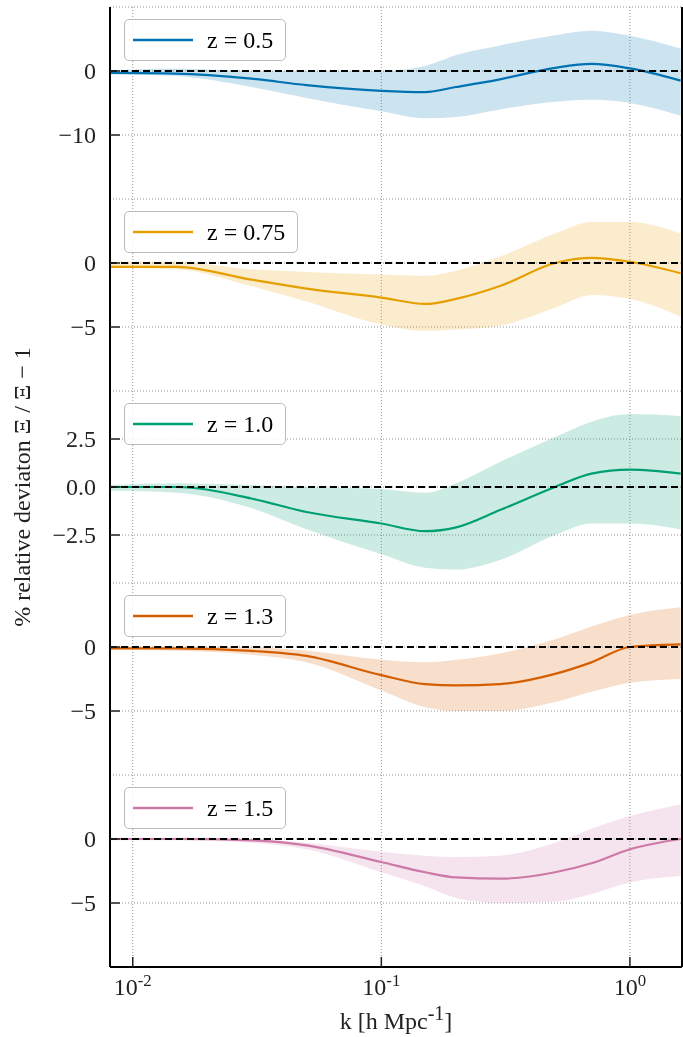 This screenshot has width=683, height=1037. What do you see at coordinates (240, 616) in the screenshot?
I see `legend-label: z = 1.3` at bounding box center [240, 616].